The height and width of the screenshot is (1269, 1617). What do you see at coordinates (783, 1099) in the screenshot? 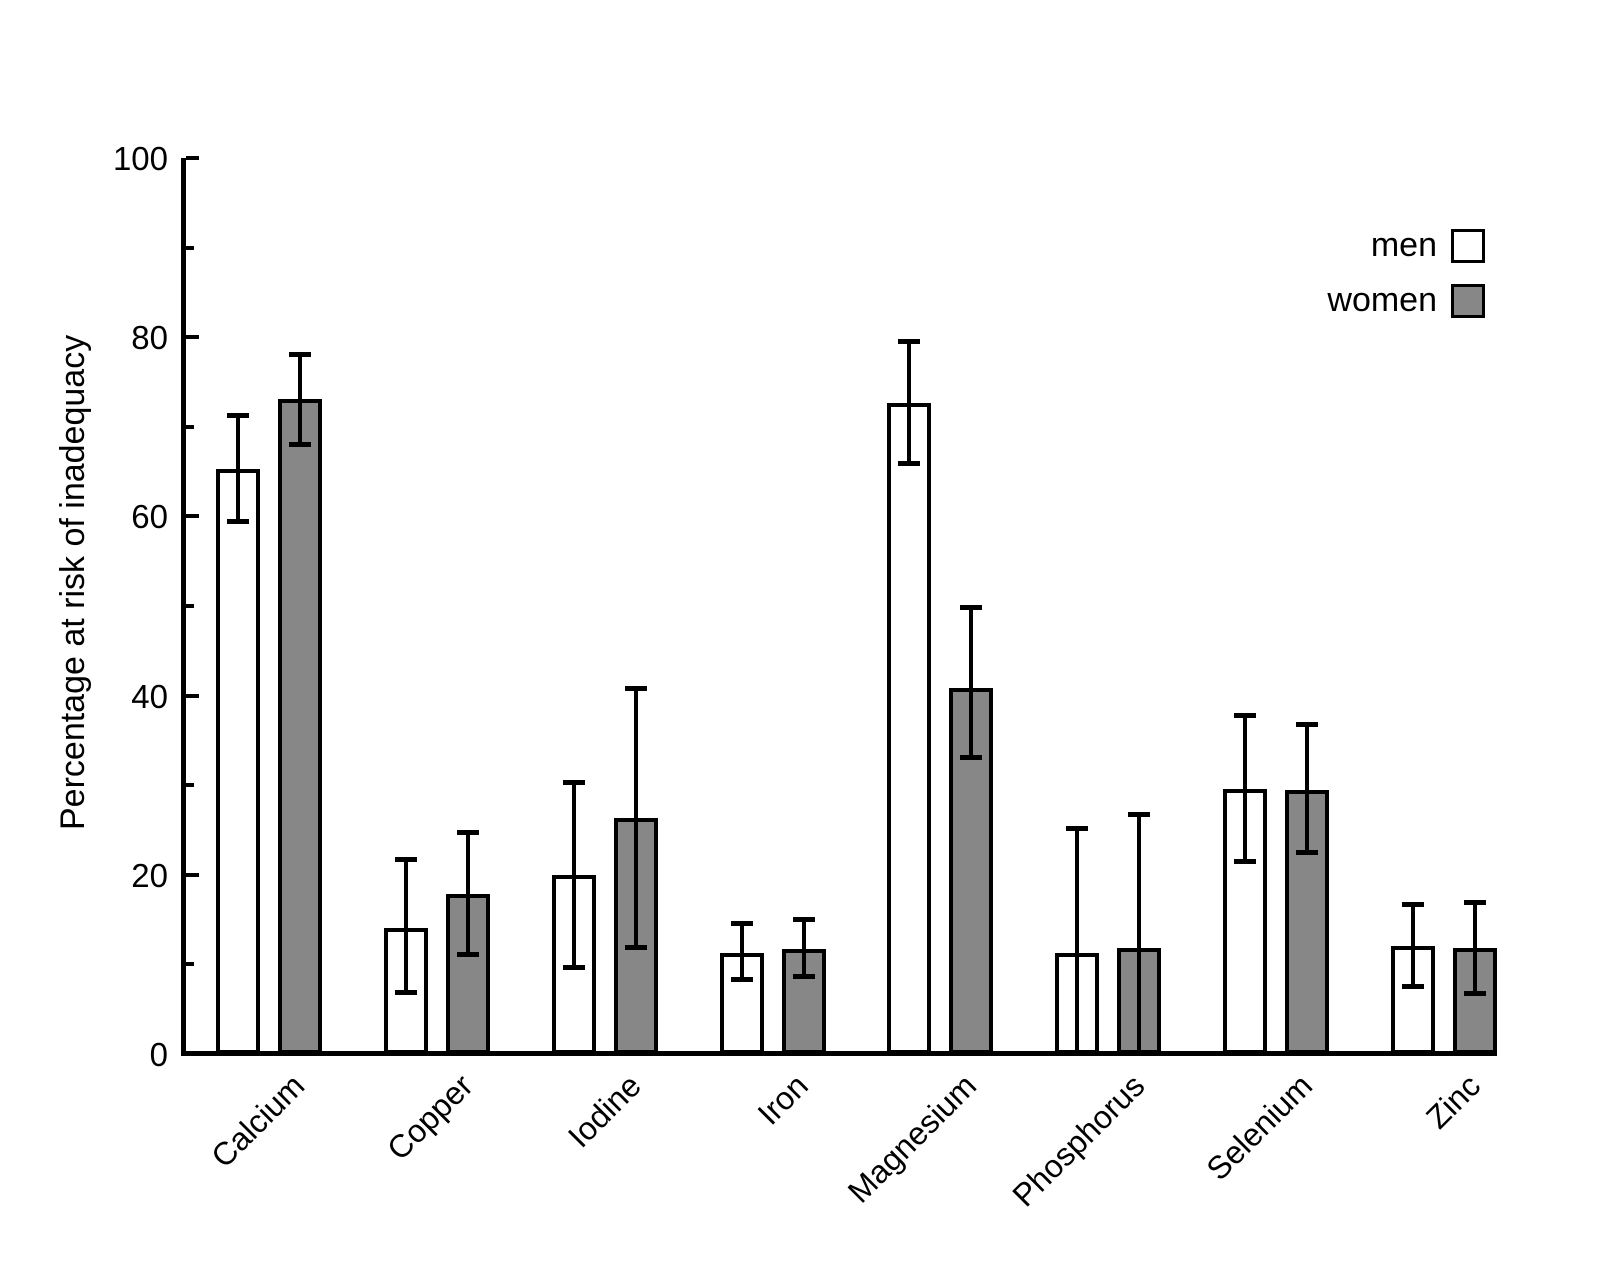
I see `category-label-iron: Iron` at bounding box center [783, 1099].